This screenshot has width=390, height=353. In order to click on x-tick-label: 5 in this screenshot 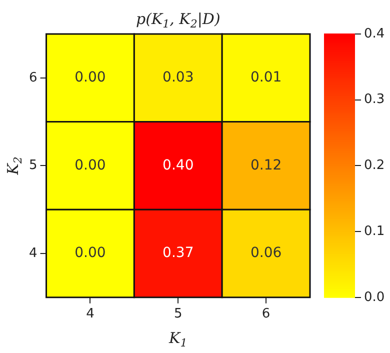, I will do `click(178, 314)`.